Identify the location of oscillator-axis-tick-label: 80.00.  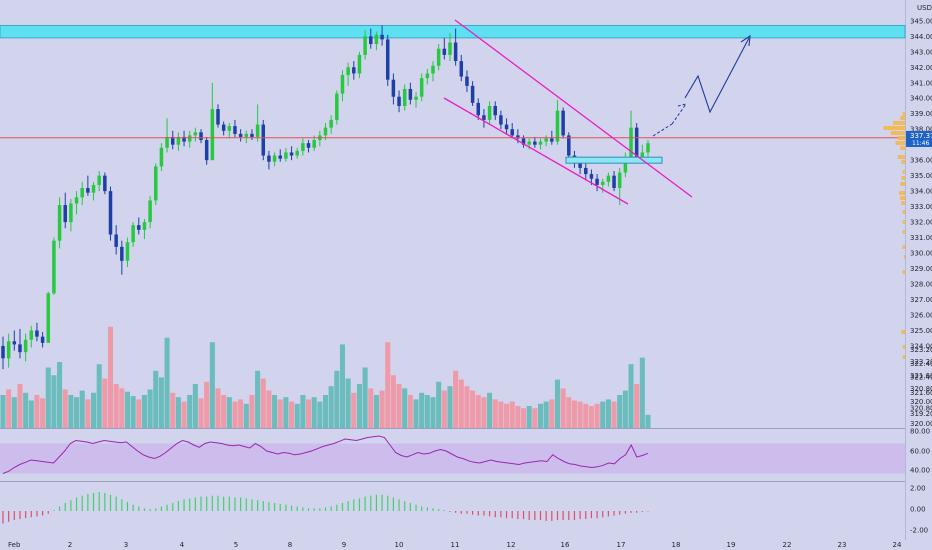
(920, 432).